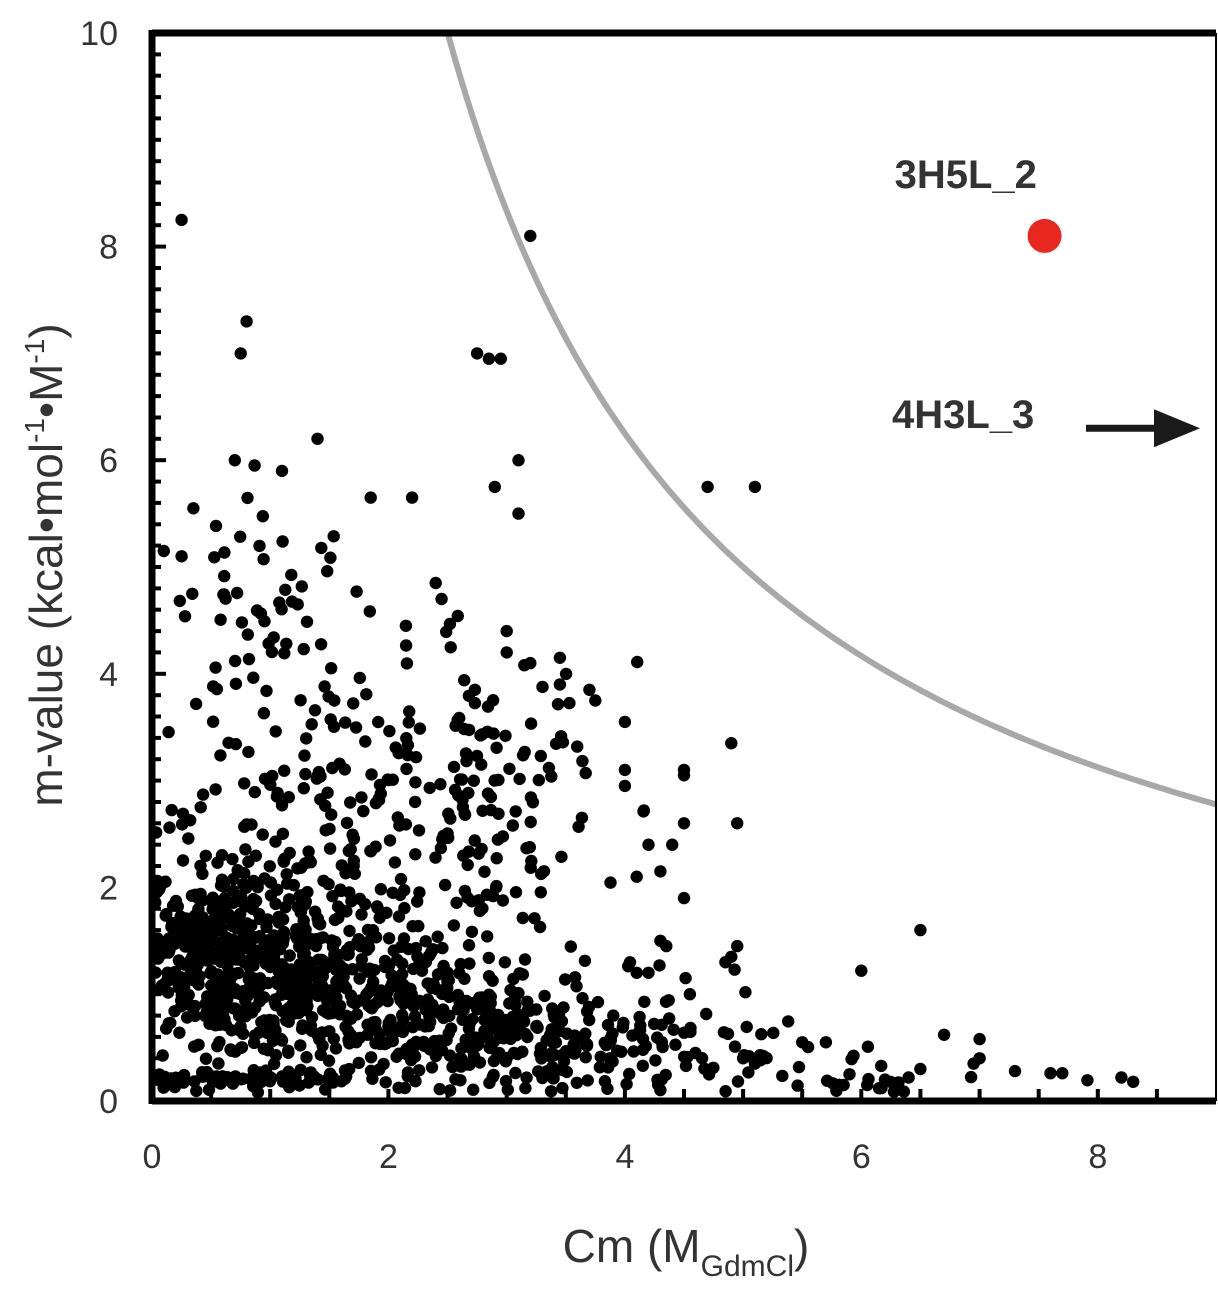 This screenshot has height=1289, width=1218. I want to click on x-tick-label: 4, so click(624, 1157).